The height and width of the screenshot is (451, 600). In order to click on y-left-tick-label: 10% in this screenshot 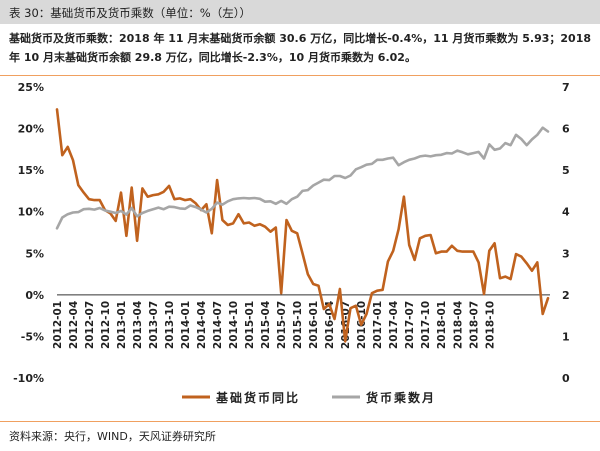, I will do `click(31, 212)`.